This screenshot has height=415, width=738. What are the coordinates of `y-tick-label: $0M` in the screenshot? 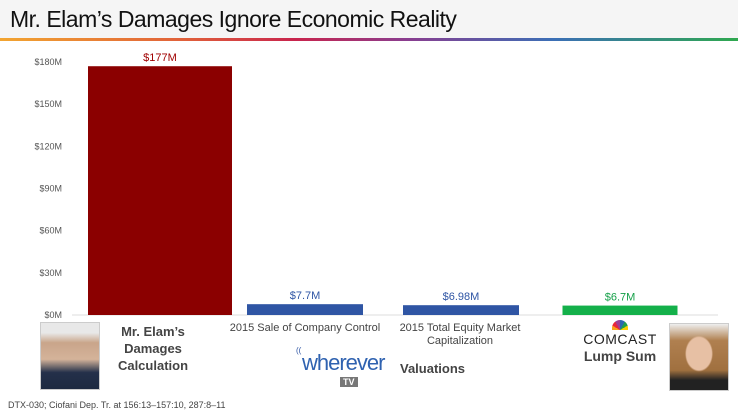 It's located at (53, 315).